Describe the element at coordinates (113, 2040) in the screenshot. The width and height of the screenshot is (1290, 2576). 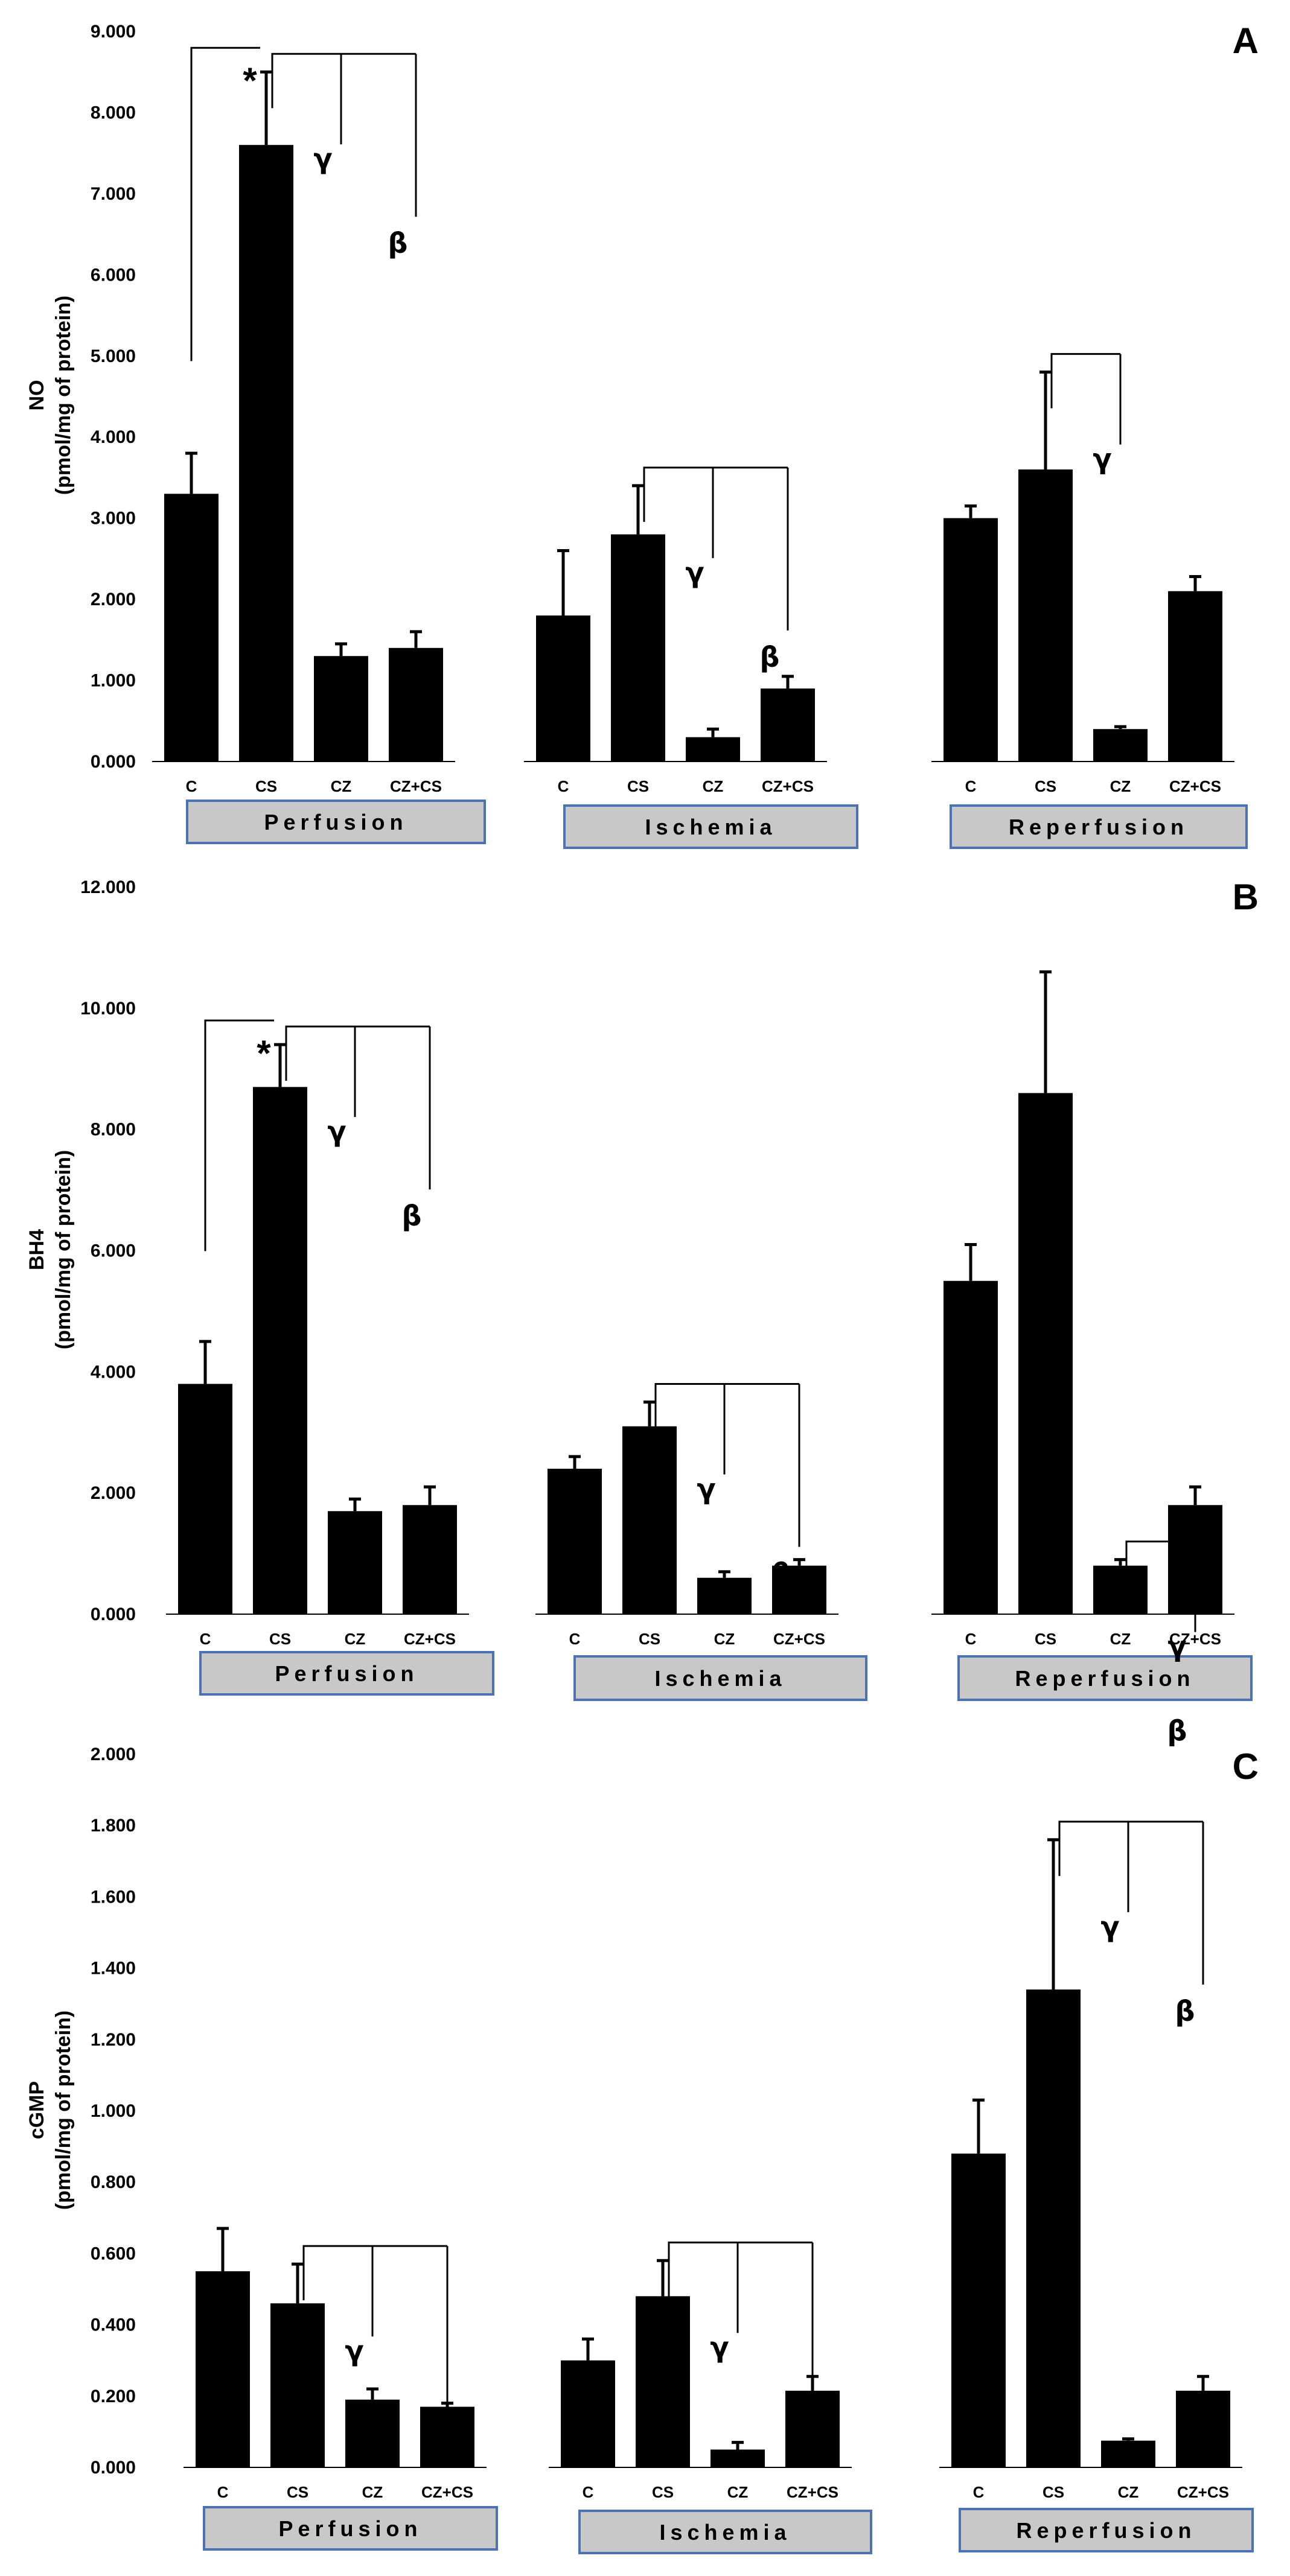
I see `y-tick-label: 1.200` at that location.